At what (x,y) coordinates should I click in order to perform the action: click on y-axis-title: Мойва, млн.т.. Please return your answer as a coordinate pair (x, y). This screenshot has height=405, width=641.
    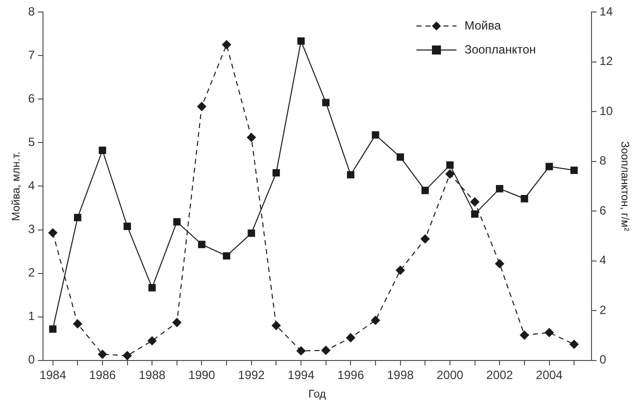
    Looking at the image, I should click on (16, 186).